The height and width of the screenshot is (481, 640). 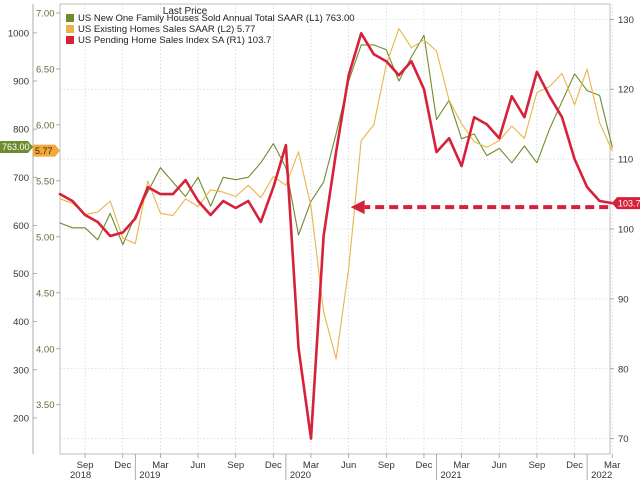 What do you see at coordinates (626, 90) in the screenshot?
I see `tick-label-r1: 120` at bounding box center [626, 90].